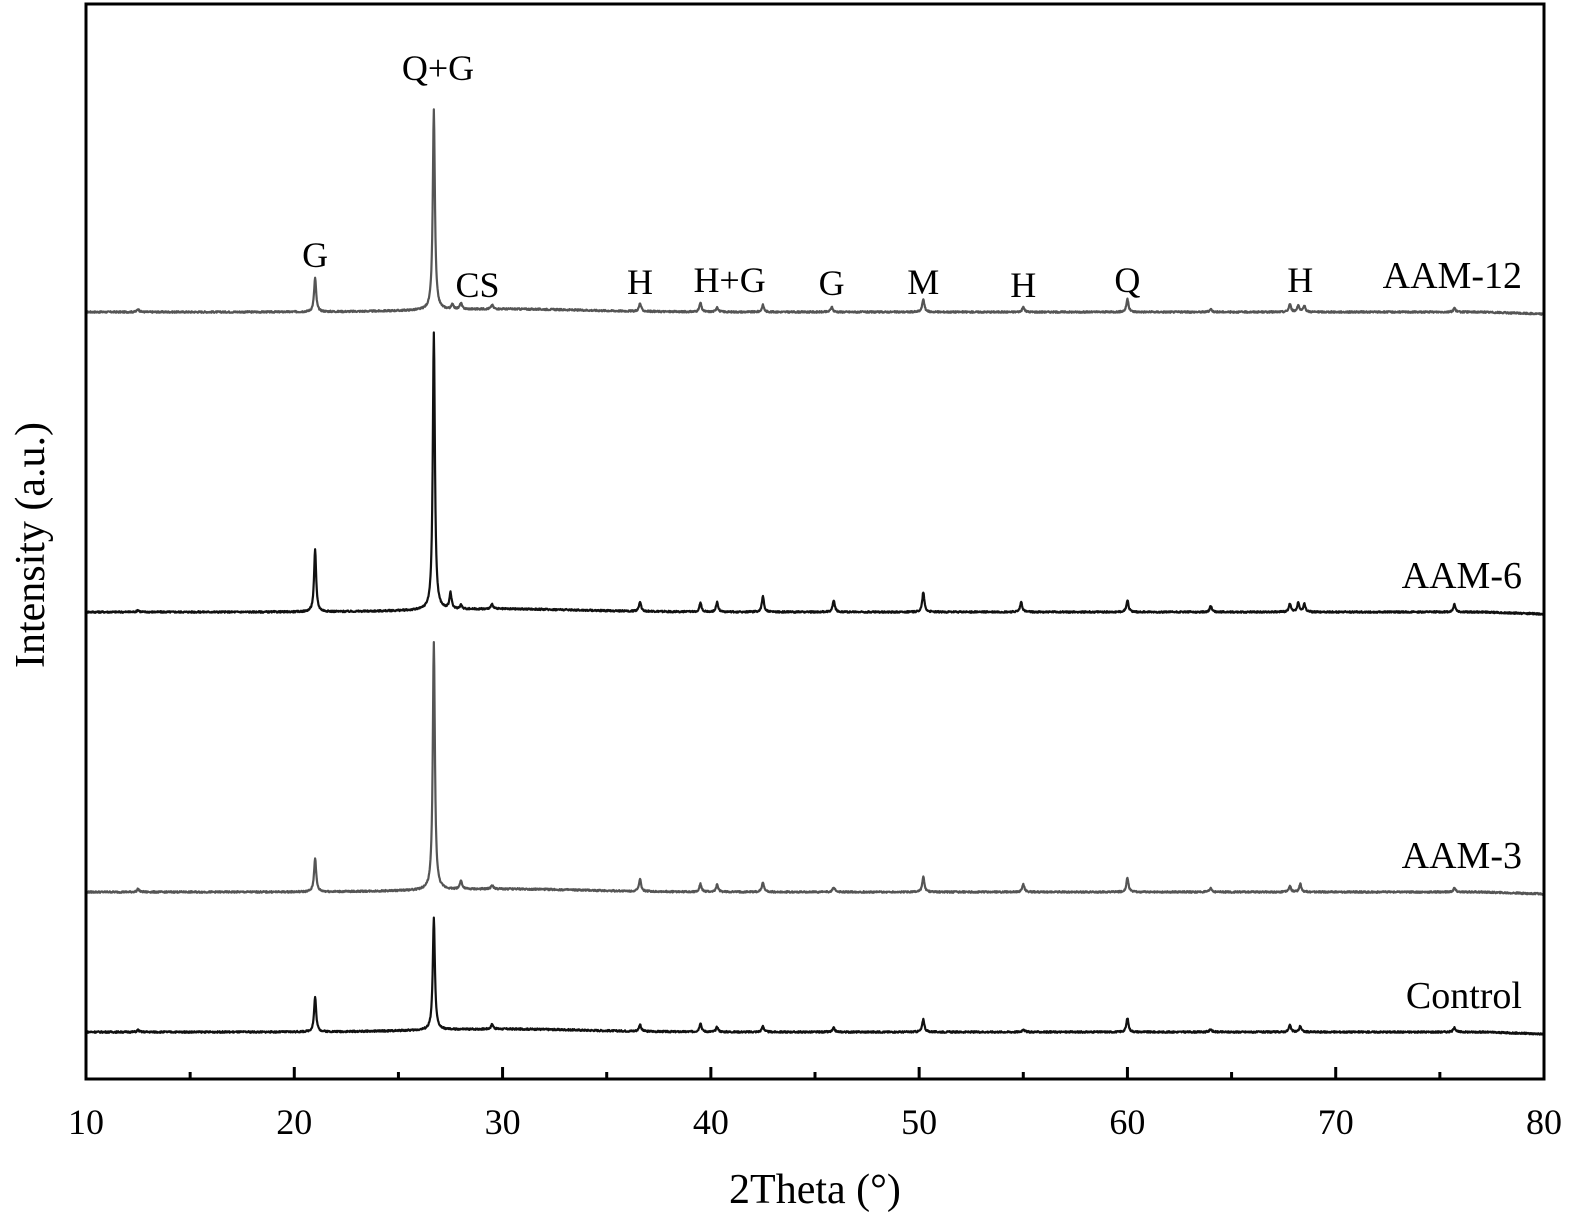 Image resolution: width=1575 pixels, height=1220 pixels. Describe the element at coordinates (1462, 576) in the screenshot. I see `series-label: AAM-6` at that location.